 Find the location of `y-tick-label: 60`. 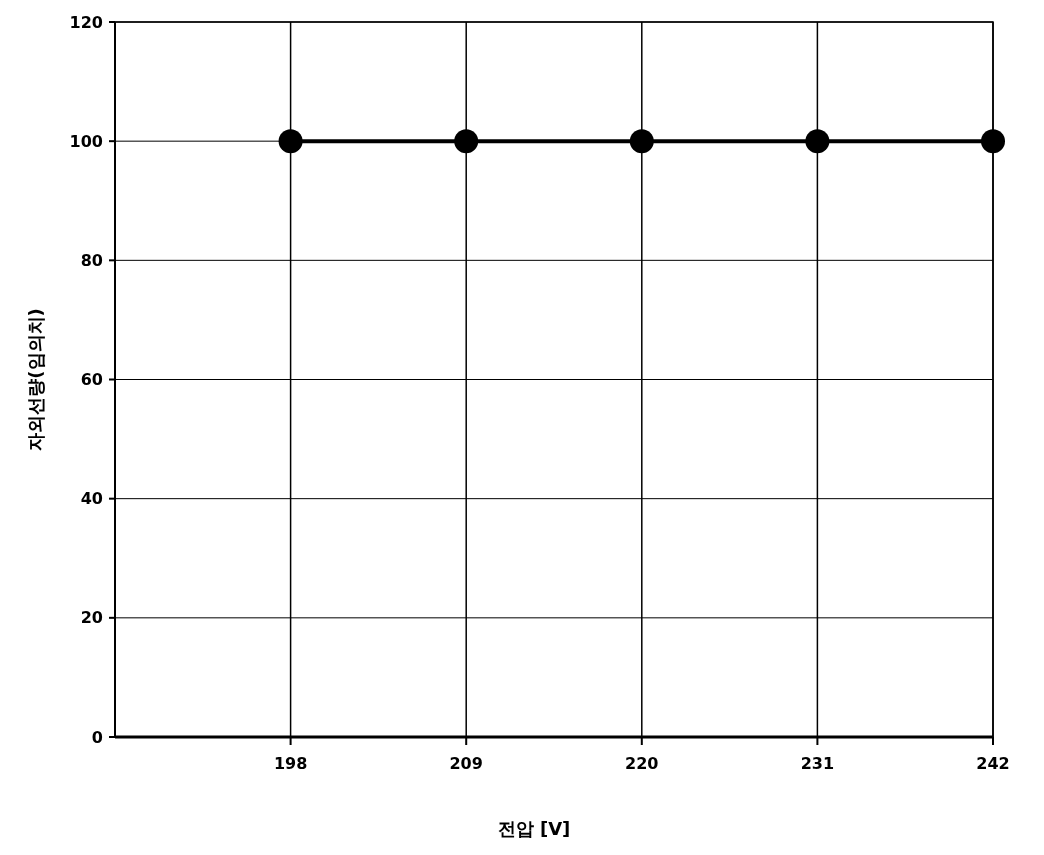

y-tick-label: 60 is located at coordinates (91, 380).